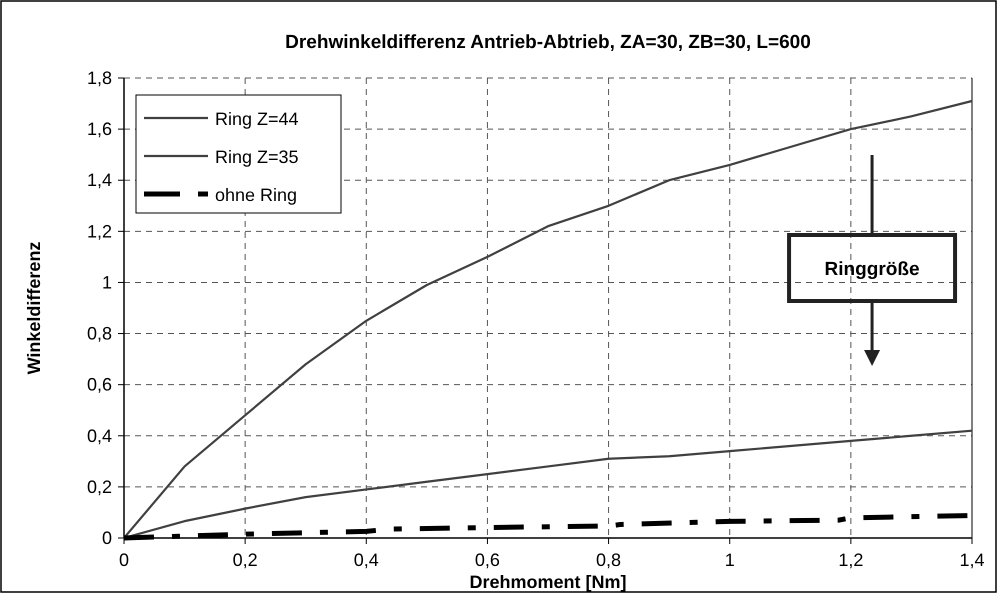  What do you see at coordinates (99, 129) in the screenshot?
I see `y-tick-label: 1,6` at bounding box center [99, 129].